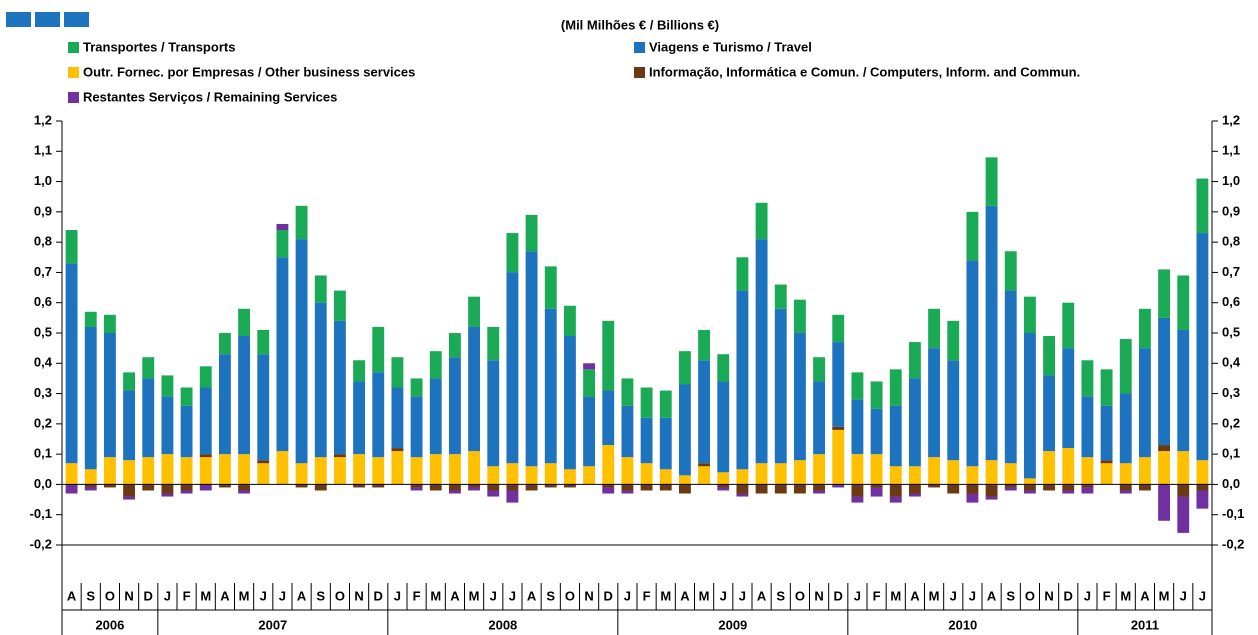  I want to click on y-tick-label: 1,1, so click(43, 150).